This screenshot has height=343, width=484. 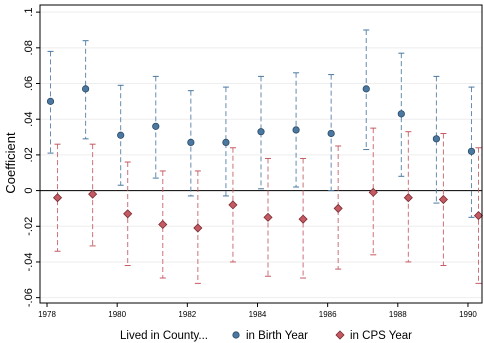 I want to click on x-tick-label: 1982, so click(x=187, y=314).